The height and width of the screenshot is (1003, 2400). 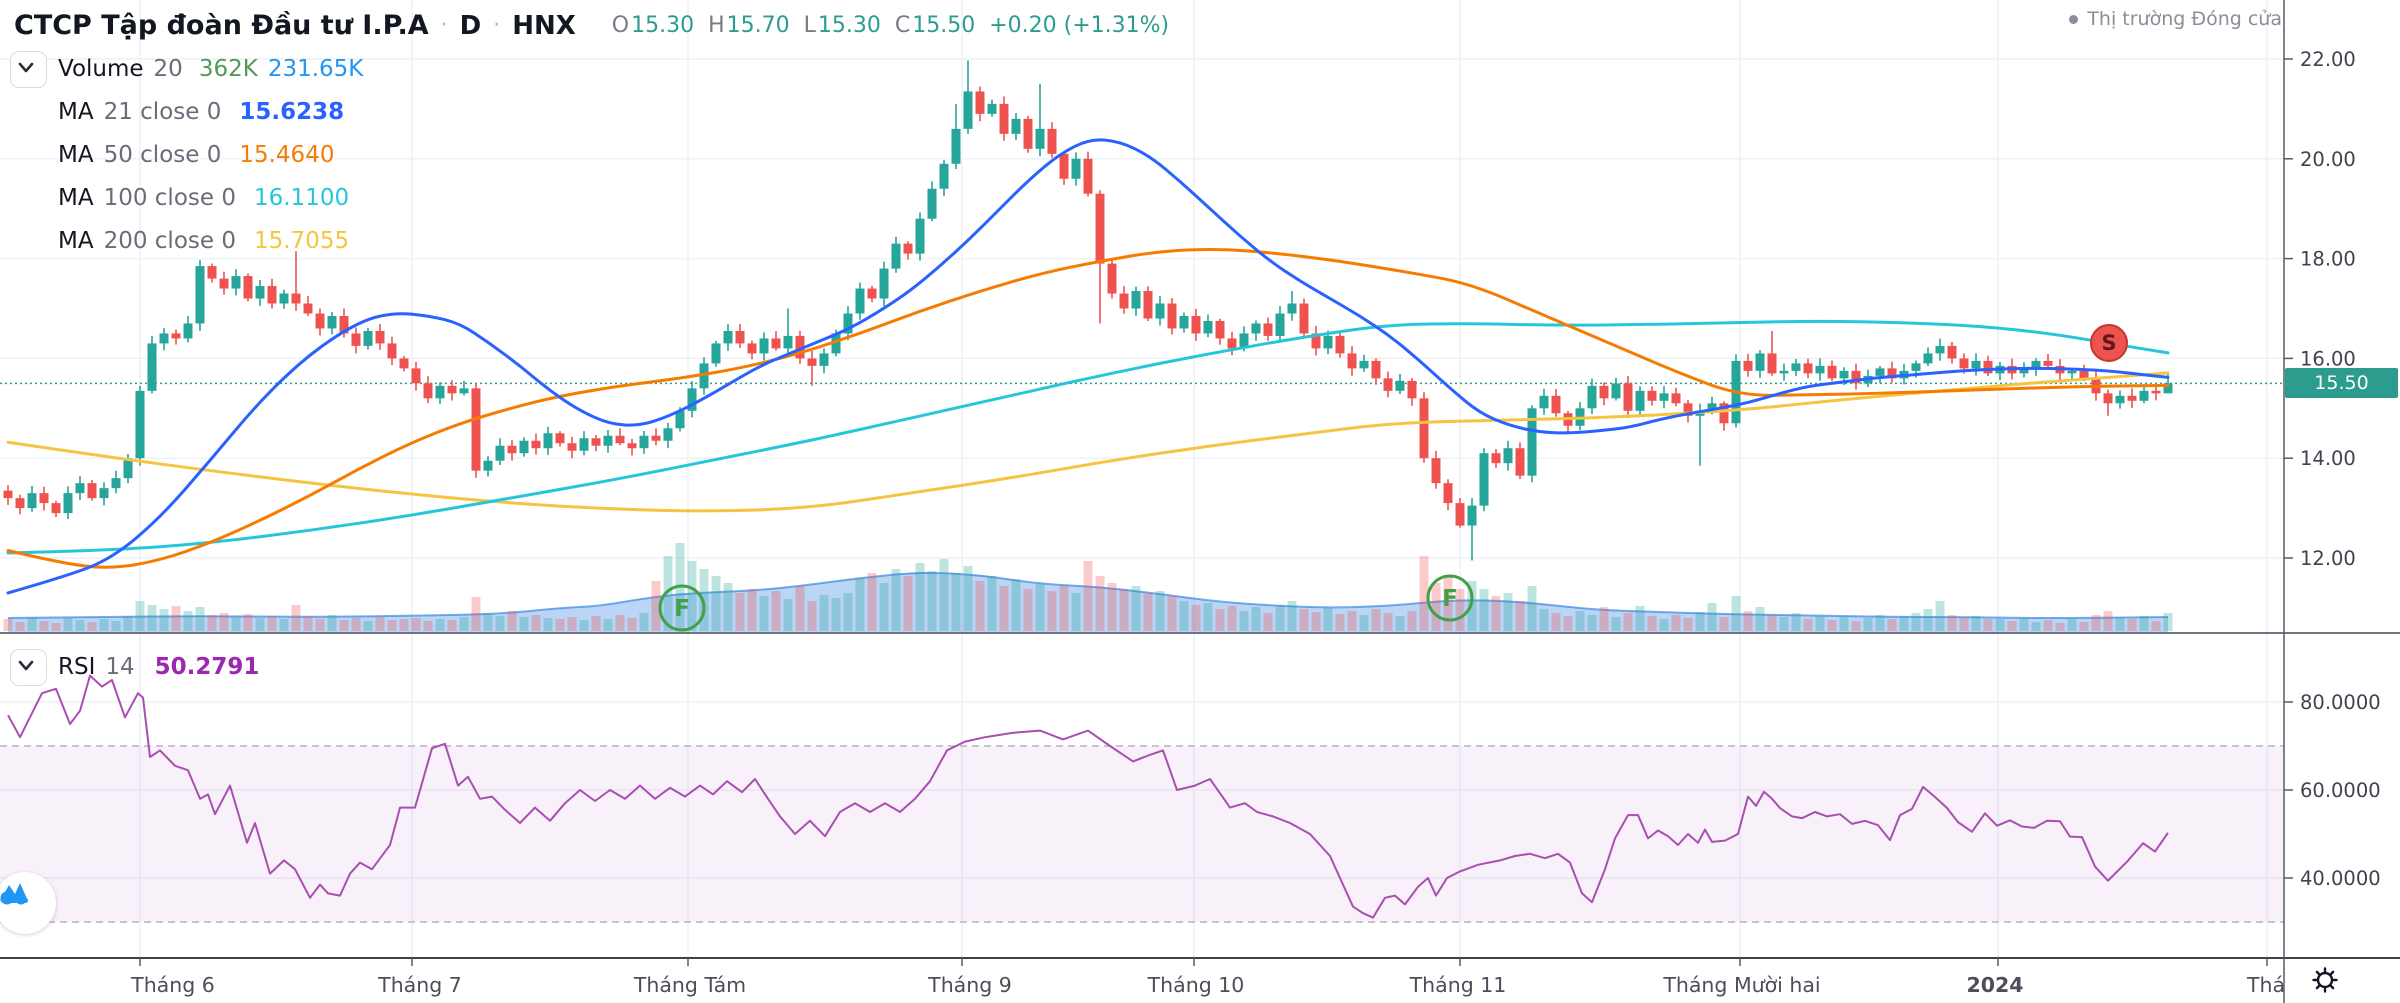 I want to click on close-value: 15.50, so click(x=944, y=25).